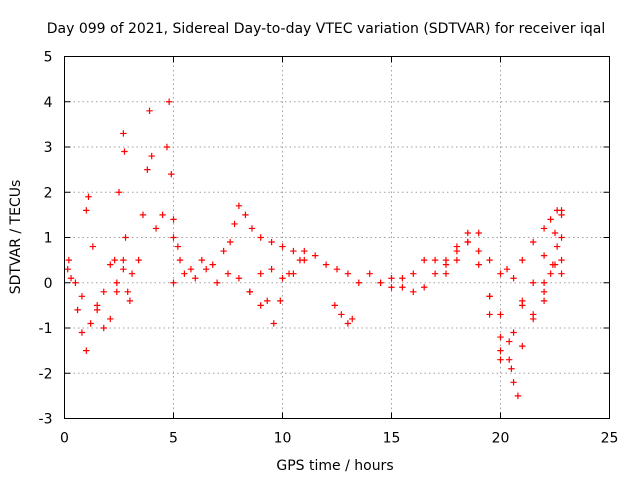 The height and width of the screenshot is (480, 640). I want to click on y-axis-label: SDTVAR / TECUs, so click(16, 237).